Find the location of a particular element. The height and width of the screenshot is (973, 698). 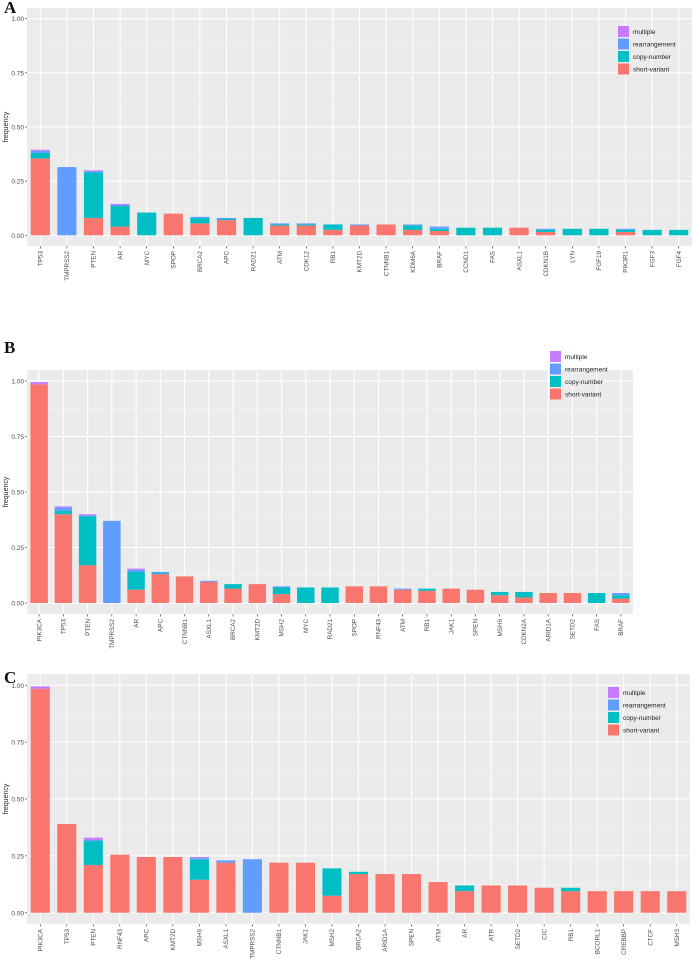

legend-swatch-rearrangement is located at coordinates (555, 369).